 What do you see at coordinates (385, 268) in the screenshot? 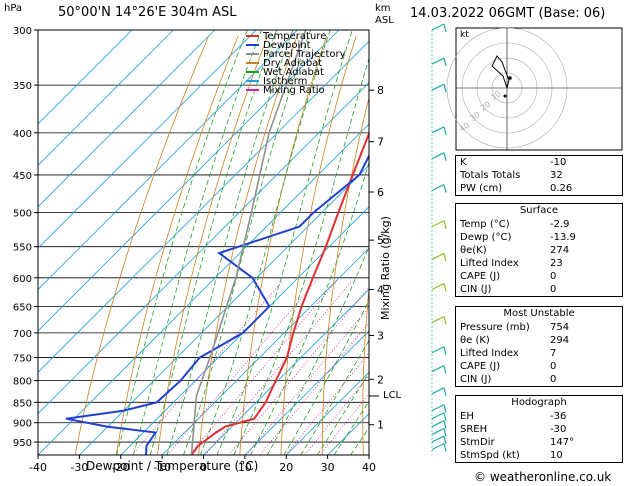
I see `mixing-ratio-axis-label: Mixing Ratio (g/kg)` at bounding box center [385, 268].